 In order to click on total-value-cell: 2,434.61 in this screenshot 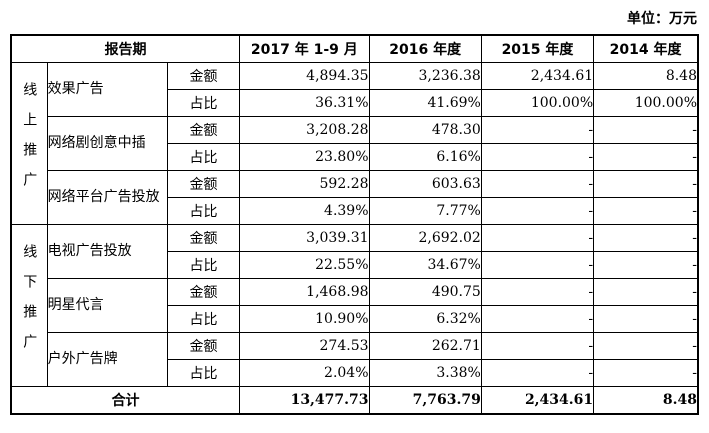, I will do `click(537, 400)`.